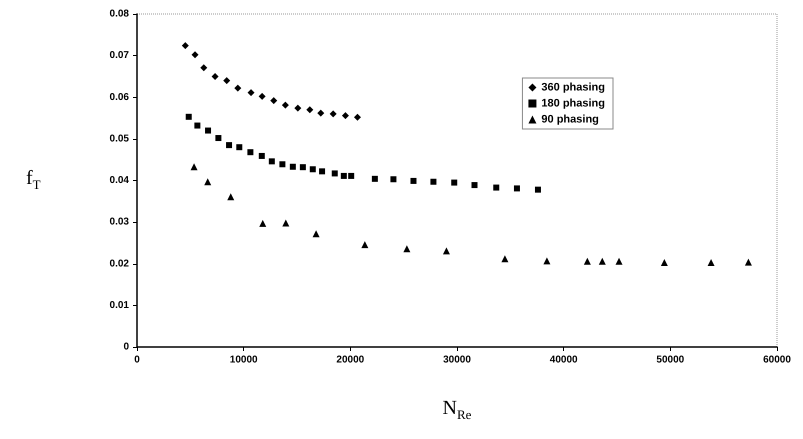 This screenshot has width=803, height=439. I want to click on y-tick-label: 0.08, so click(120, 14).